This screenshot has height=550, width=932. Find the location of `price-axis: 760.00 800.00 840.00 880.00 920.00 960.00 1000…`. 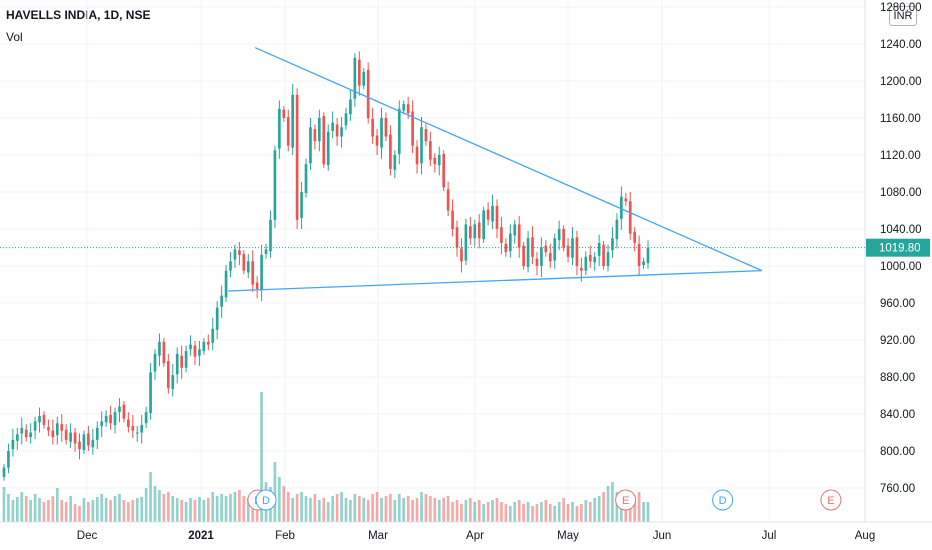

price-axis: 760.00 800.00 840.00 880.00 920.00 960.00 1000… is located at coordinates (901, 248).